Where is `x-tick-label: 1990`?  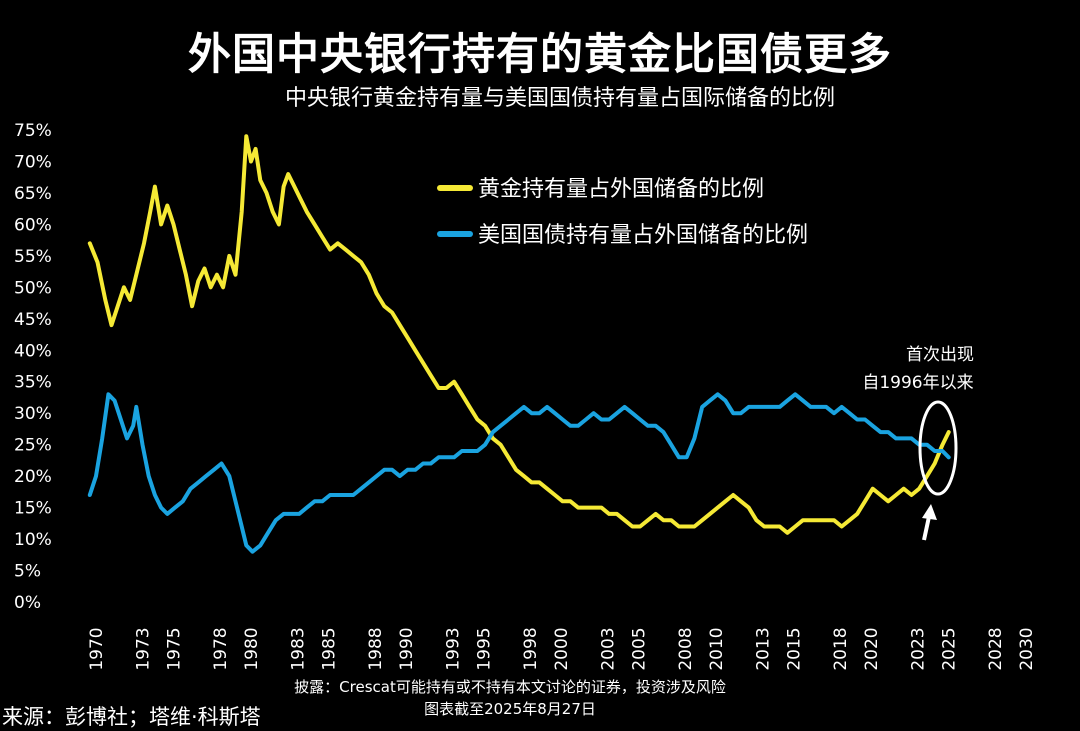
x-tick-label: 1990 is located at coordinates (407, 648).